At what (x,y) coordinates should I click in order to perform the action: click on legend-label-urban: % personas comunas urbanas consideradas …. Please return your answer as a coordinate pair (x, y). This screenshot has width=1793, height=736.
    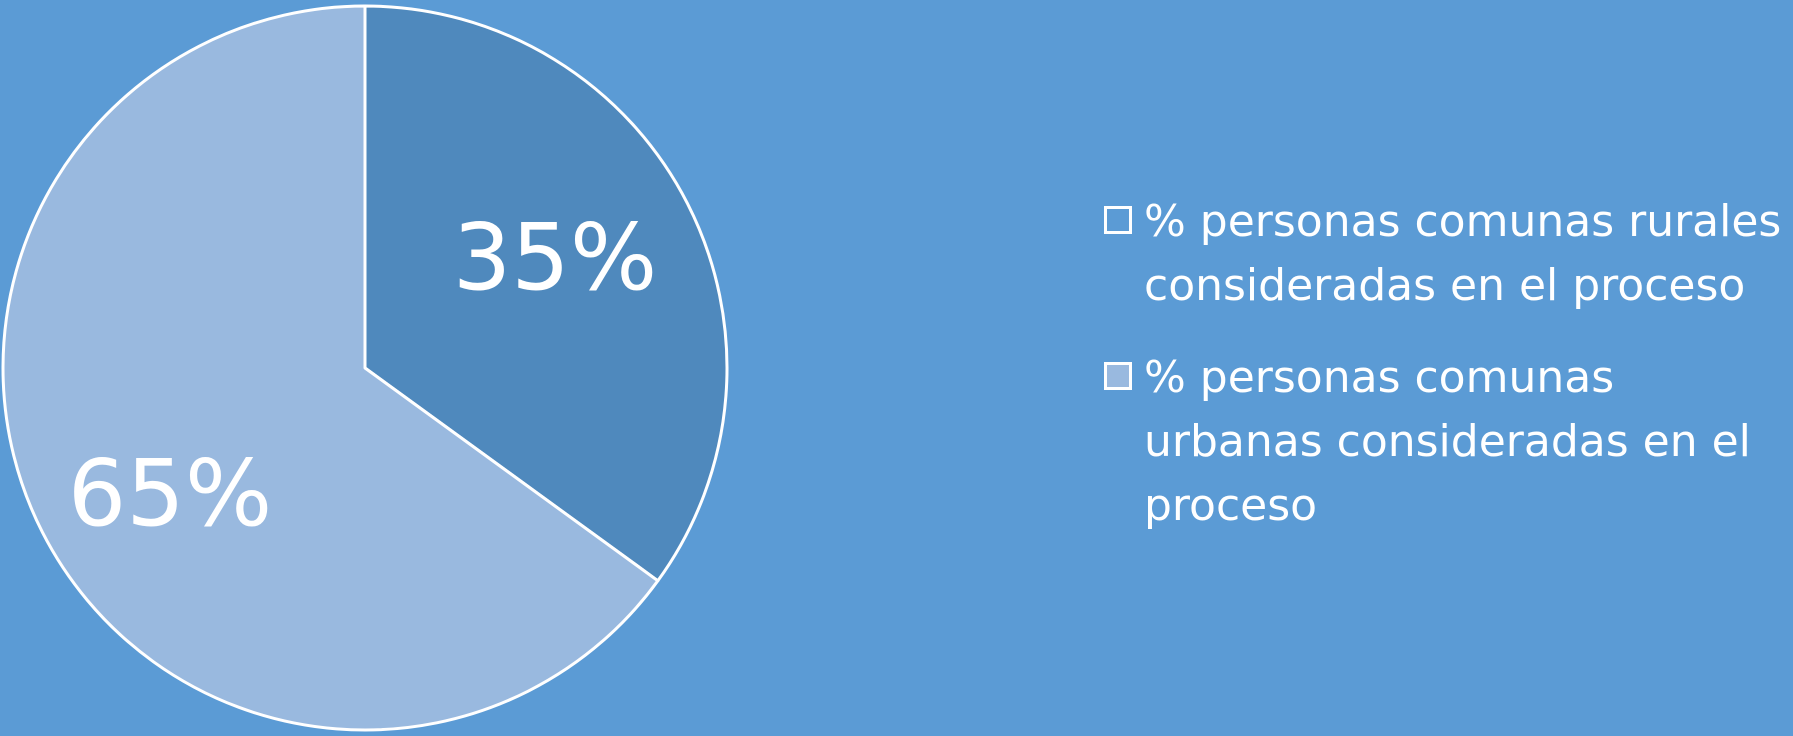
    Looking at the image, I should click on (1447, 441).